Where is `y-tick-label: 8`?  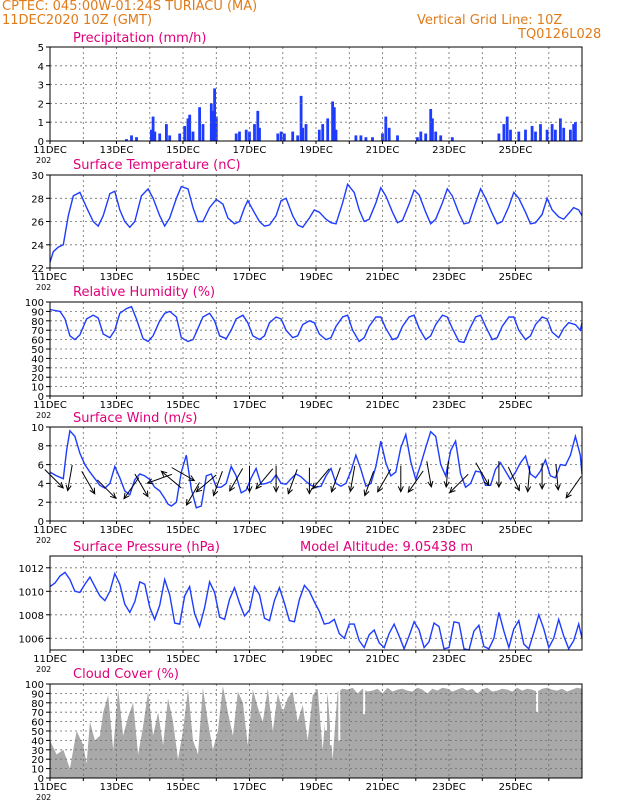 y-tick-label: 8 is located at coordinates (41, 447).